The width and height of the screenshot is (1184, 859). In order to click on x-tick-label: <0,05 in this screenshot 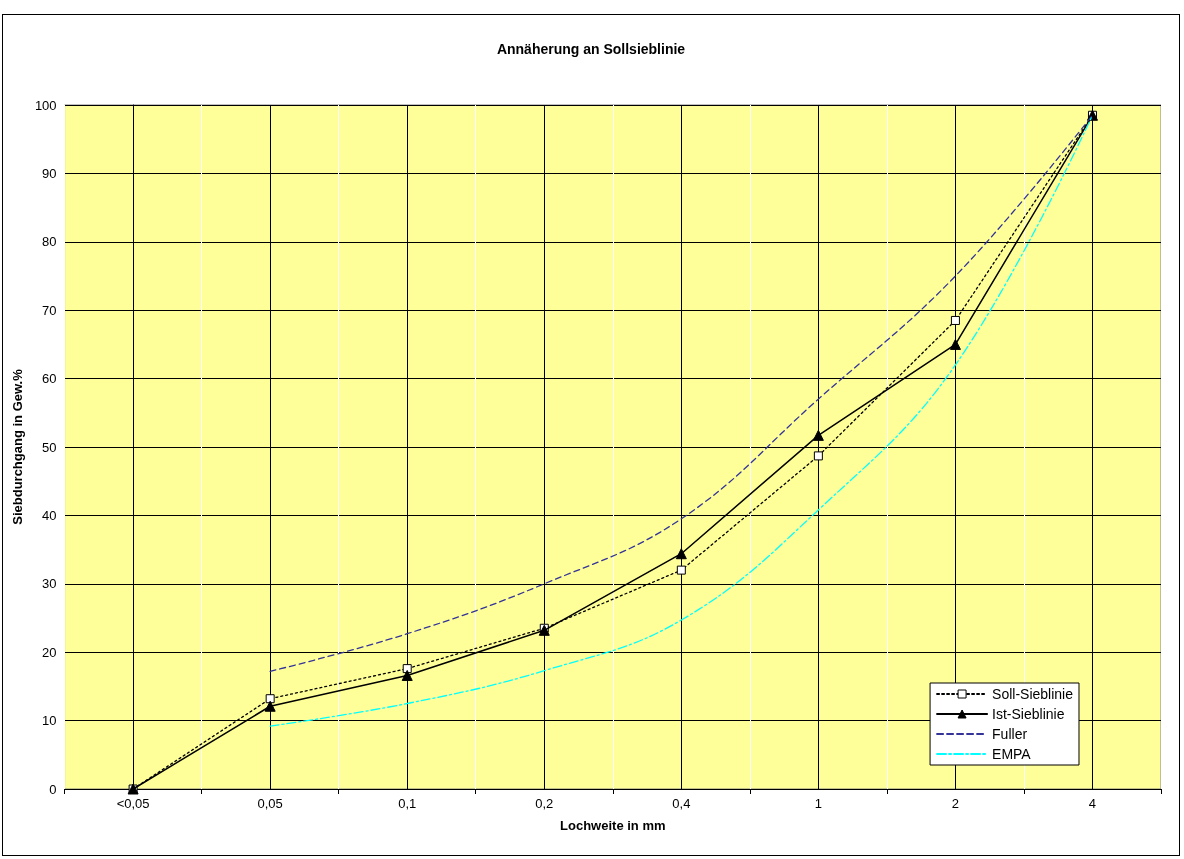, I will do `click(133, 803)`.